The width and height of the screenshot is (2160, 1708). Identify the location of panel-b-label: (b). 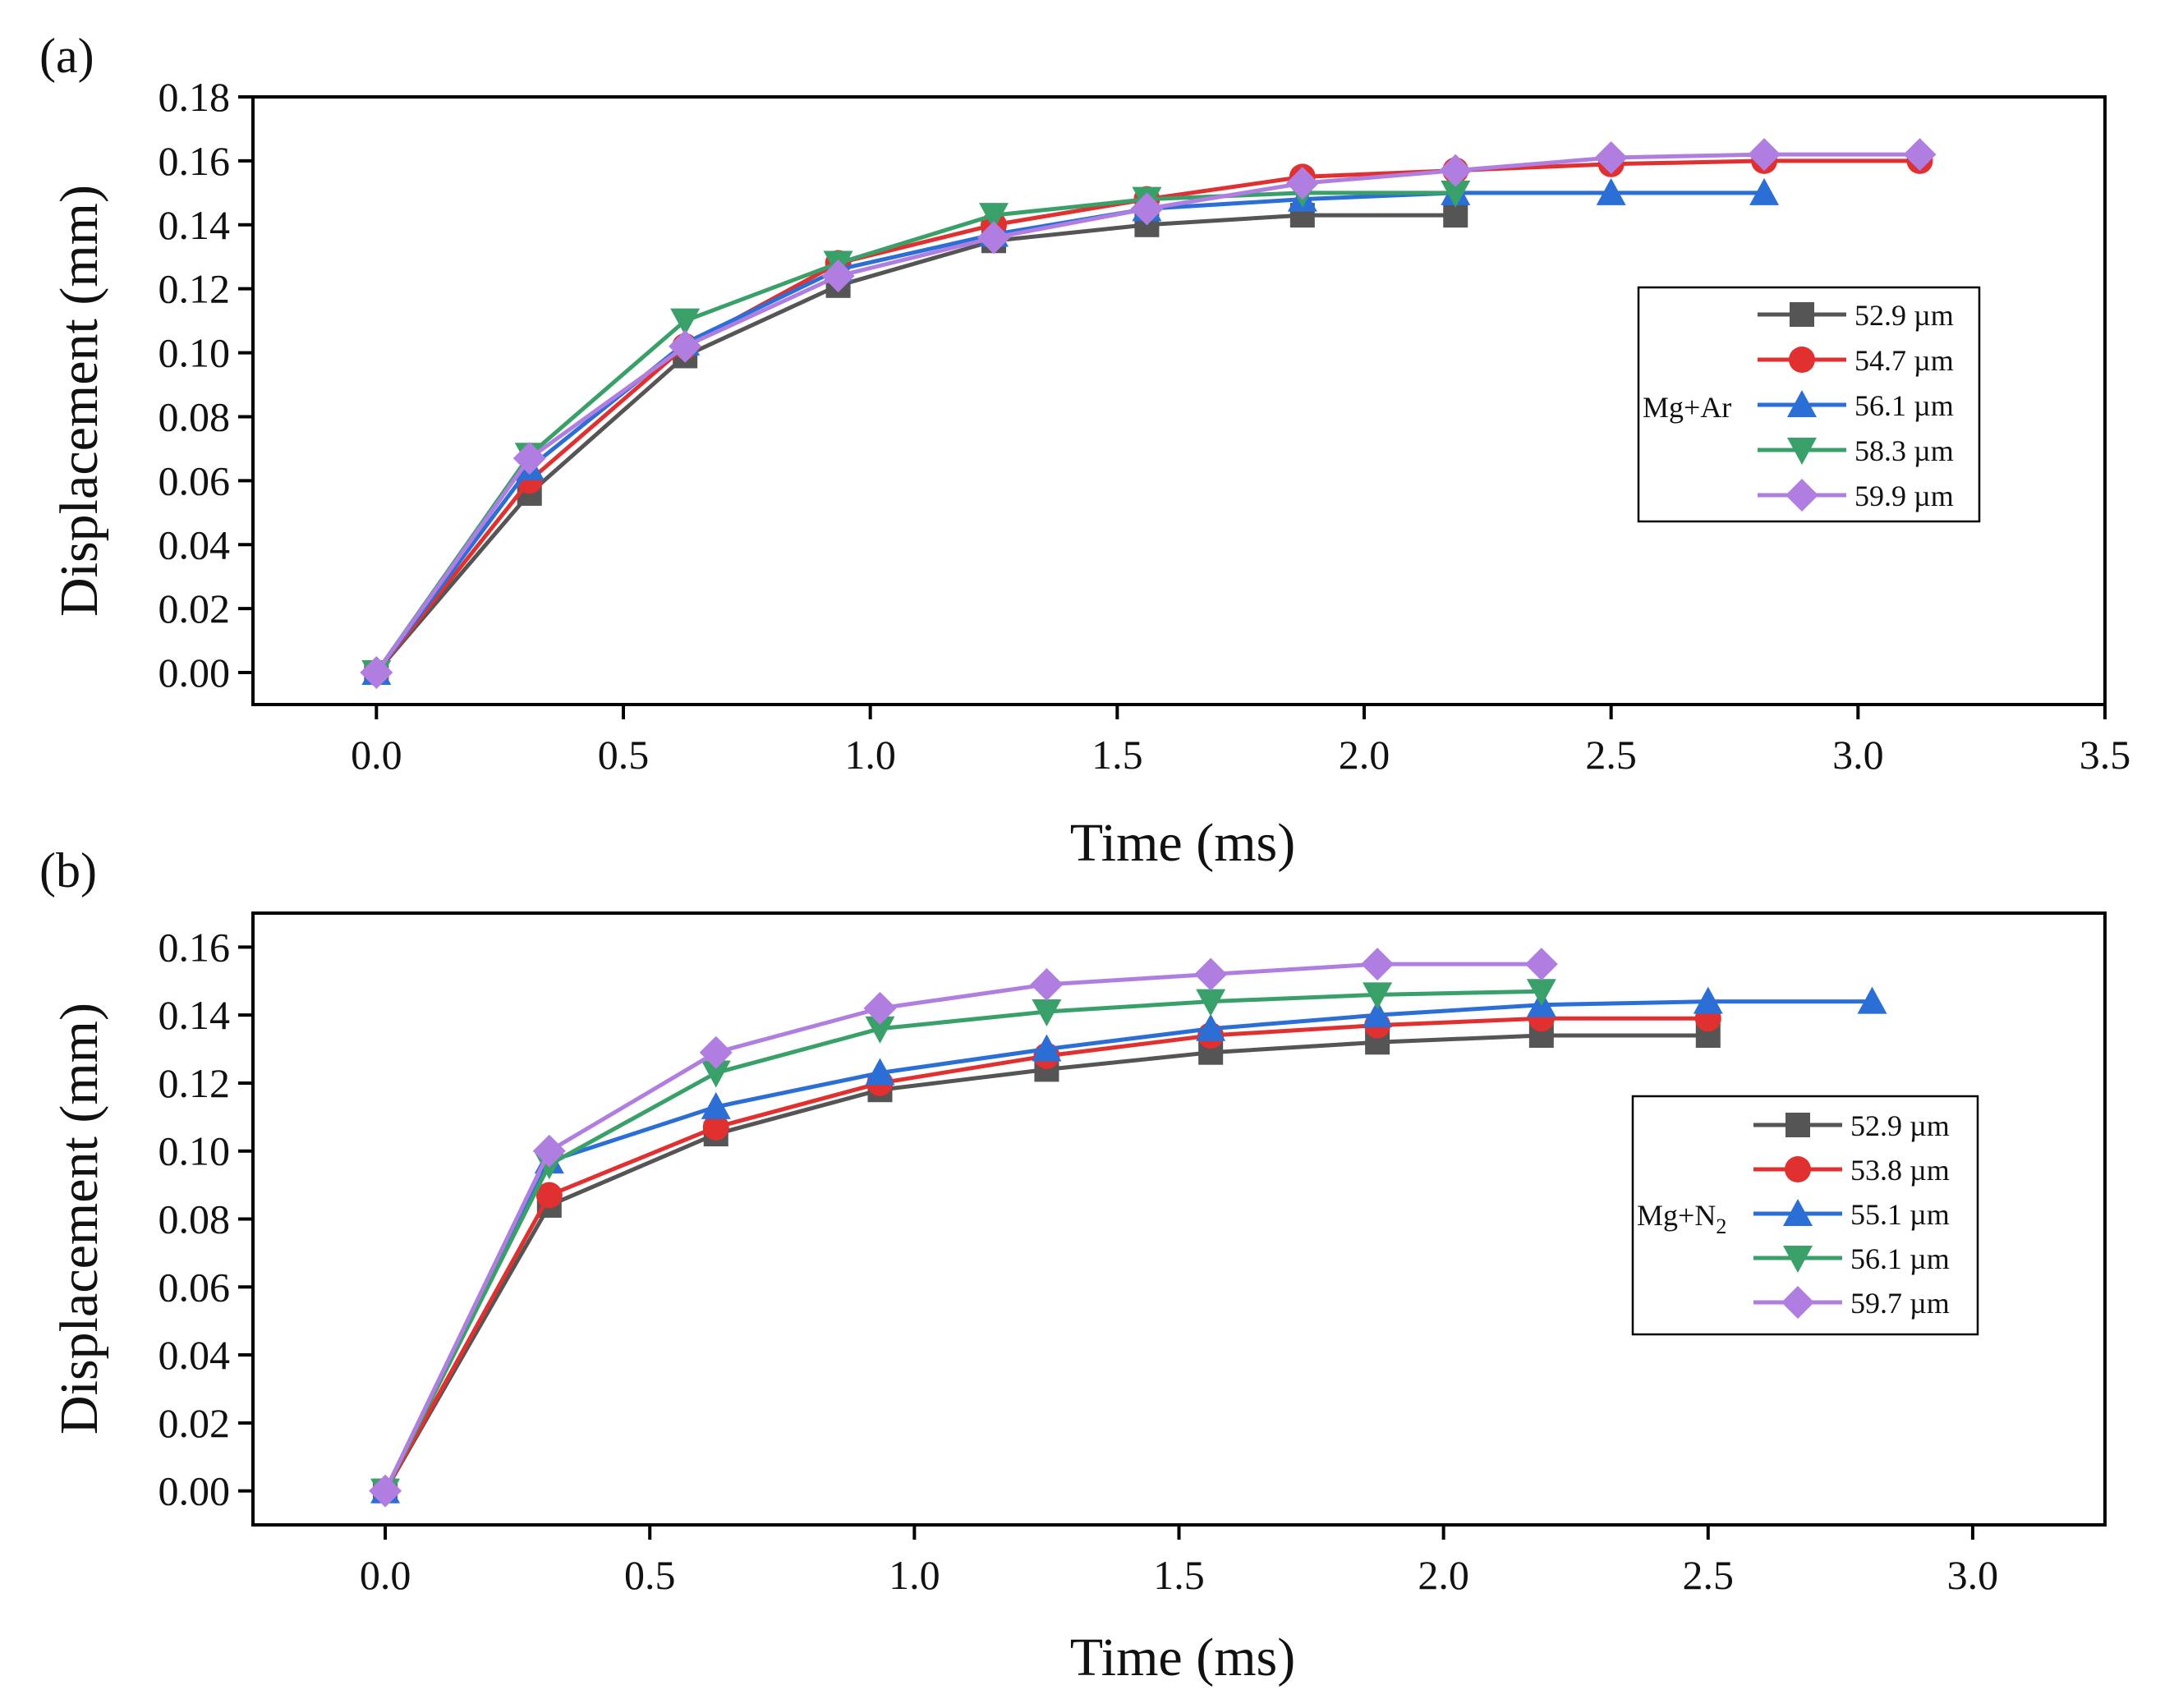
(68, 870).